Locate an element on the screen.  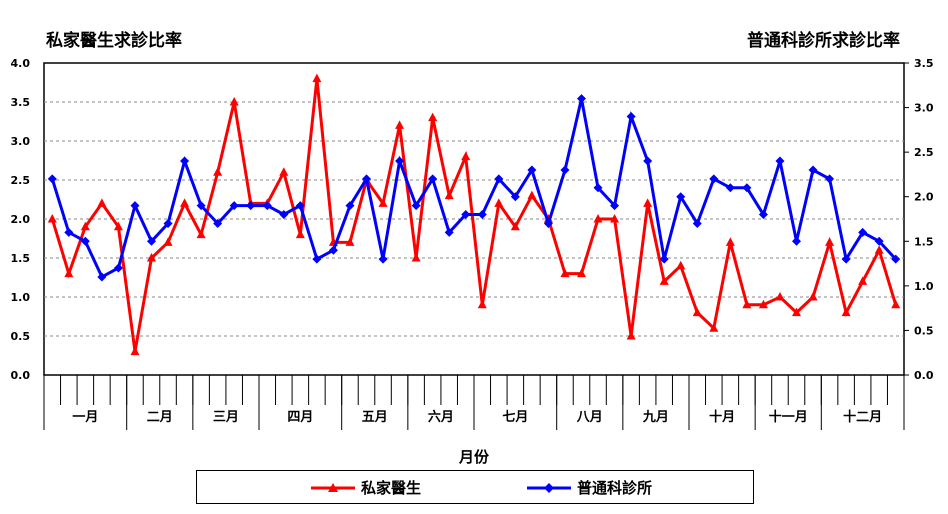
right-tick-label: 2.5 is located at coordinates (924, 152).